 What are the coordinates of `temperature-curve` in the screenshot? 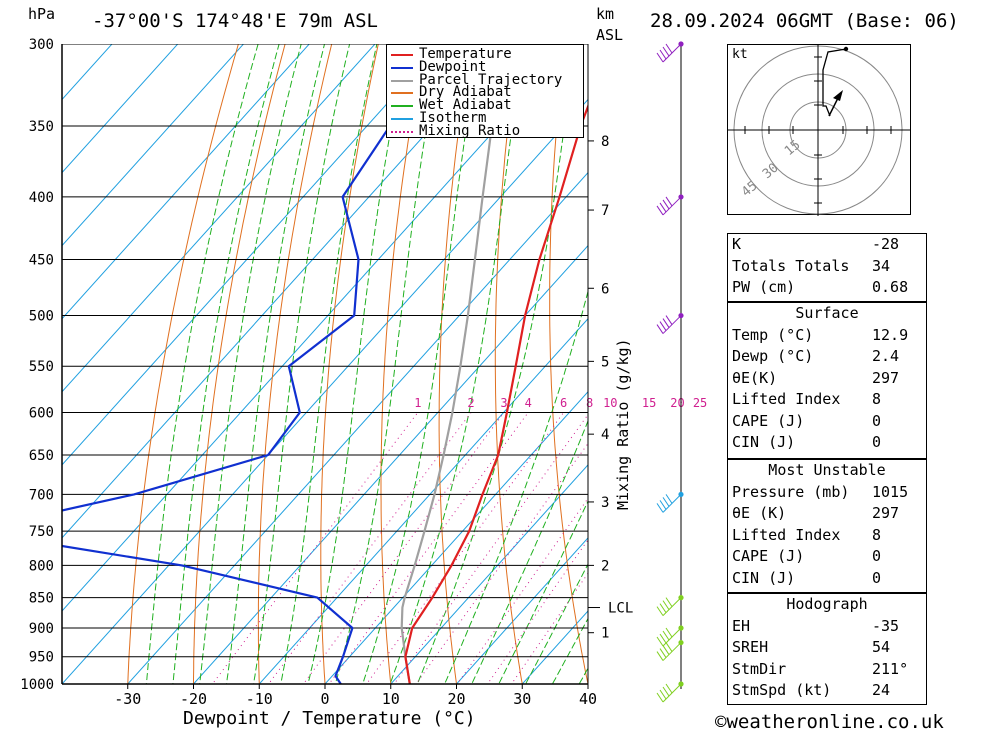 It's located at (496, 393).